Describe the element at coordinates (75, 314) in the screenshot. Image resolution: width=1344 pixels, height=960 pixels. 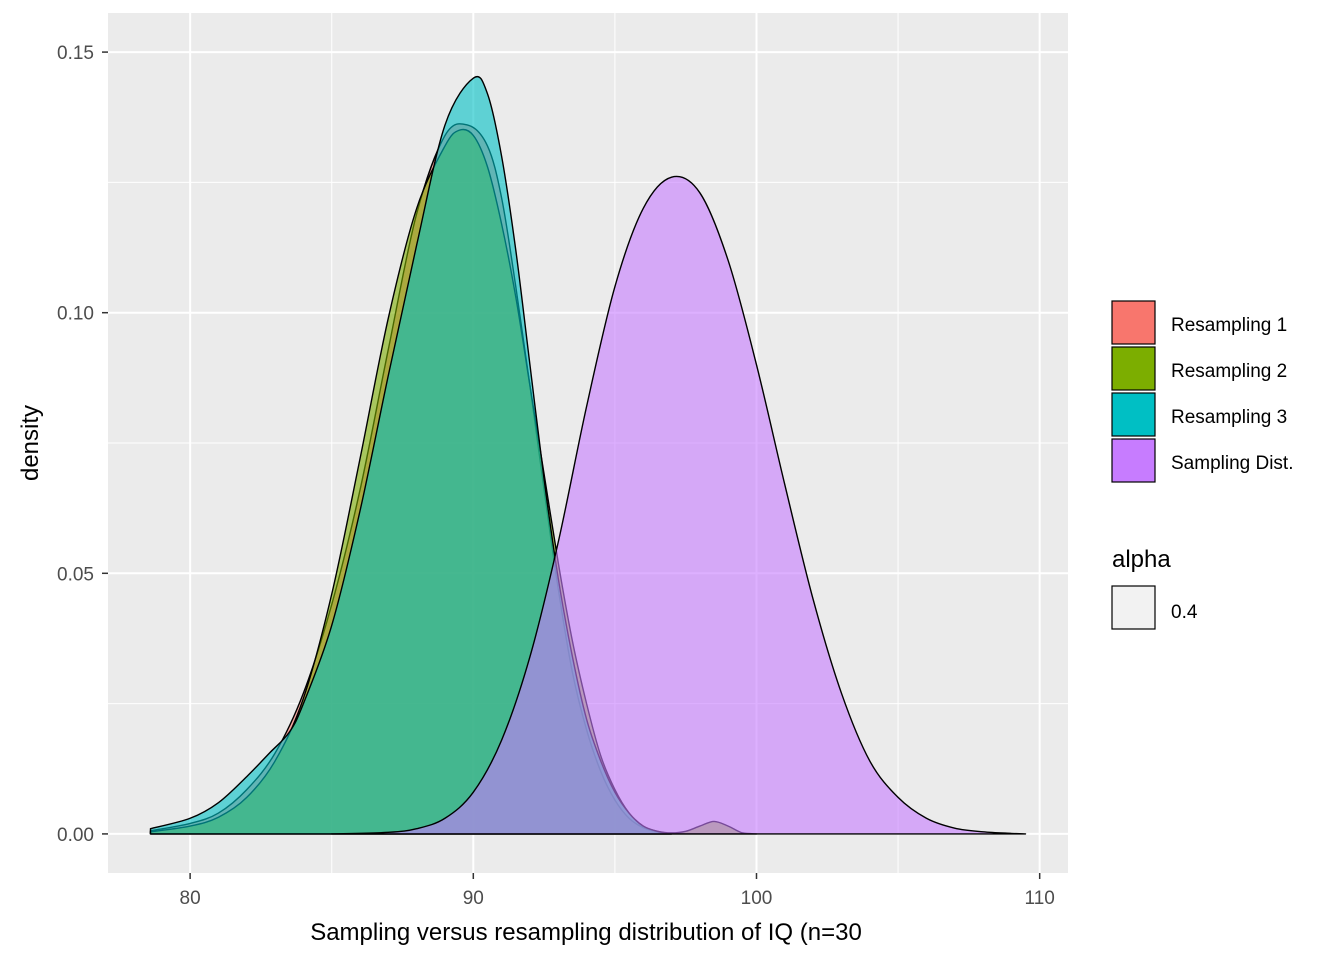
I see `y-tick-label: 0.10` at that location.